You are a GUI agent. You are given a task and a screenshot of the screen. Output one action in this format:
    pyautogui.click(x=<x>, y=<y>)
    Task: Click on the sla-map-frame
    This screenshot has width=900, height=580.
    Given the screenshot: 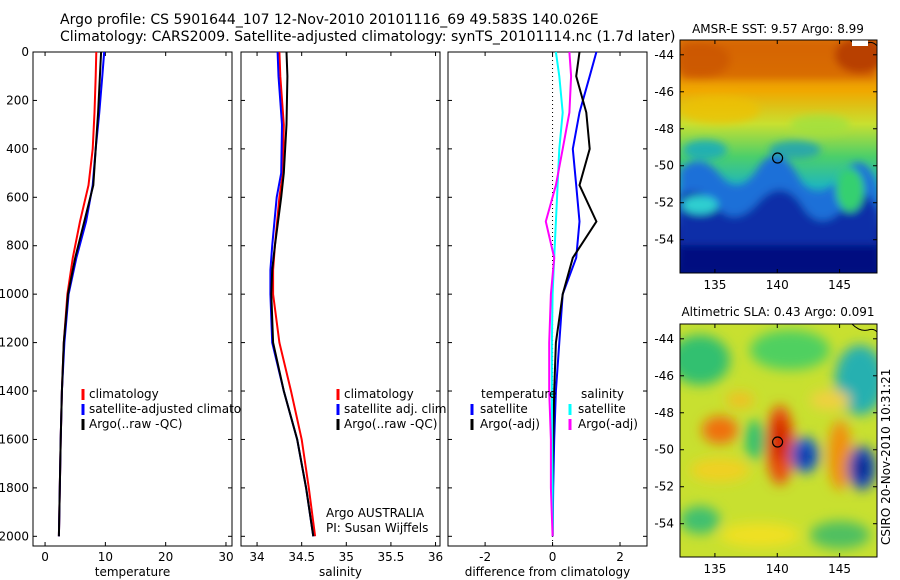 What is the action you would take?
    pyautogui.click(x=778, y=440)
    